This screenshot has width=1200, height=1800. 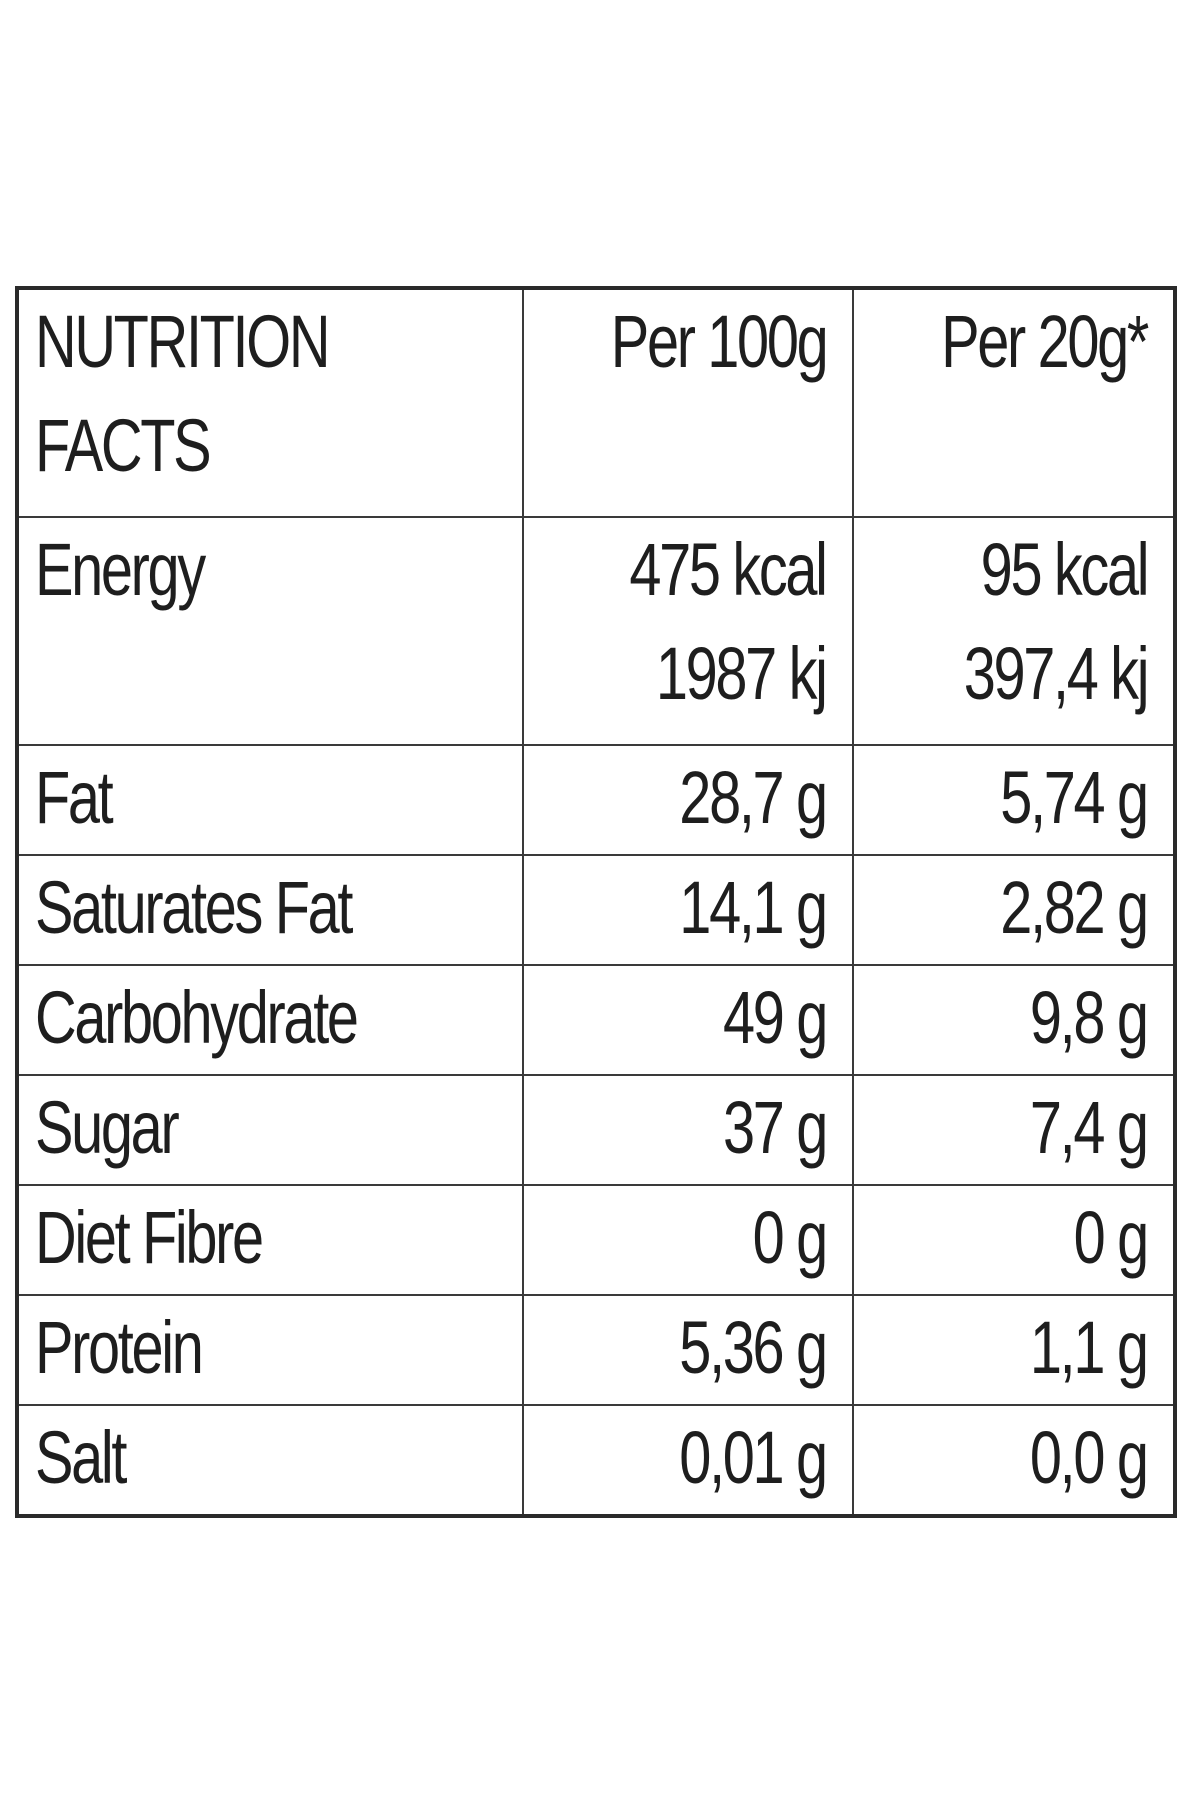 I want to click on value-per-20g: 0,0 g, so click(x=1014, y=1460).